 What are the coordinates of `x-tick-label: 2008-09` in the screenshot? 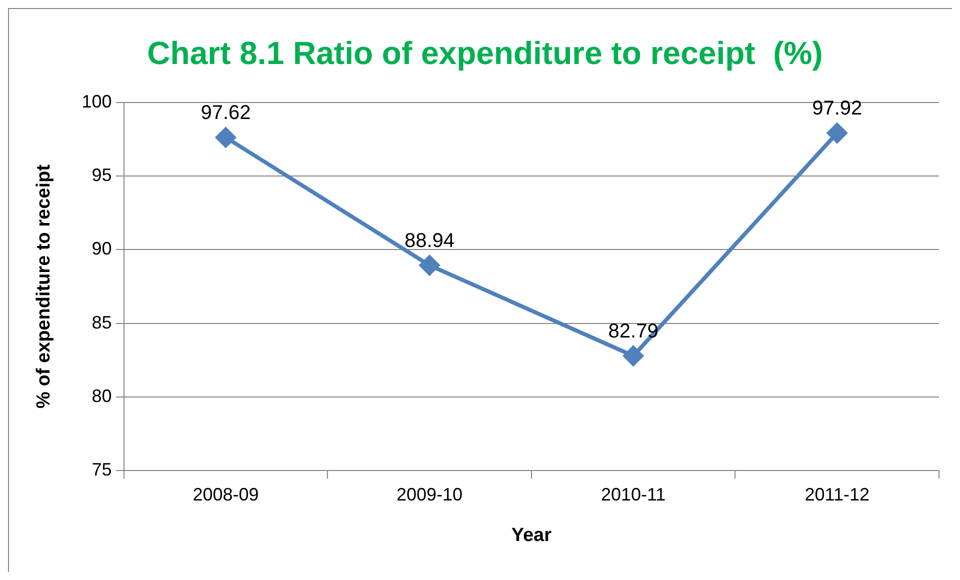 It's located at (225, 494).